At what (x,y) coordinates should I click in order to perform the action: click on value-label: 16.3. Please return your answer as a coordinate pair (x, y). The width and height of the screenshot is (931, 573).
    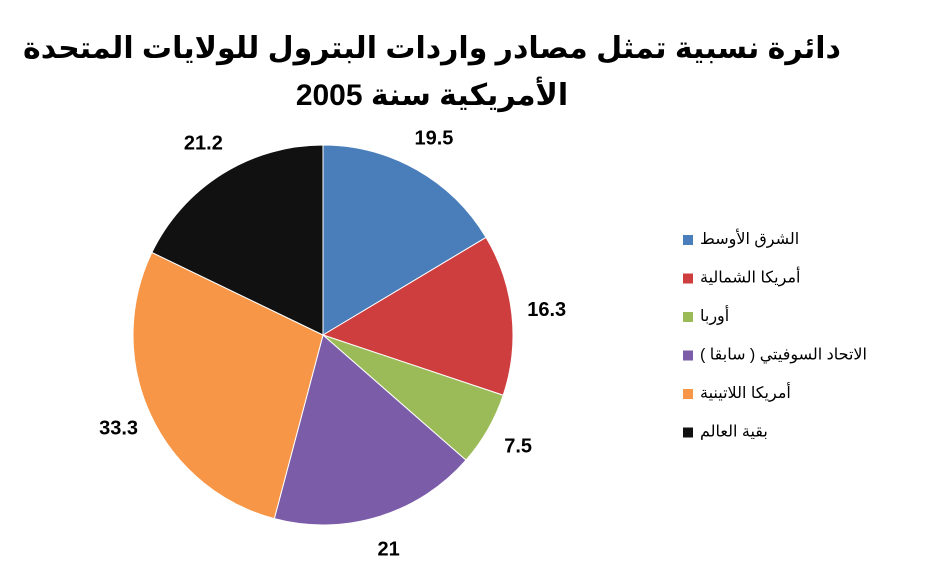
    Looking at the image, I should click on (546, 310).